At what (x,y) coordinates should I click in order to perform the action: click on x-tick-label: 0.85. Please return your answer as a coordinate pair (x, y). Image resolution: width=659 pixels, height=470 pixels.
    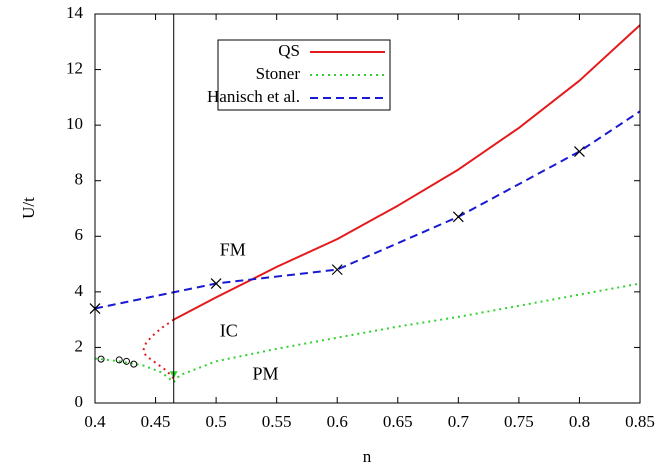
    Looking at the image, I should click on (640, 421).